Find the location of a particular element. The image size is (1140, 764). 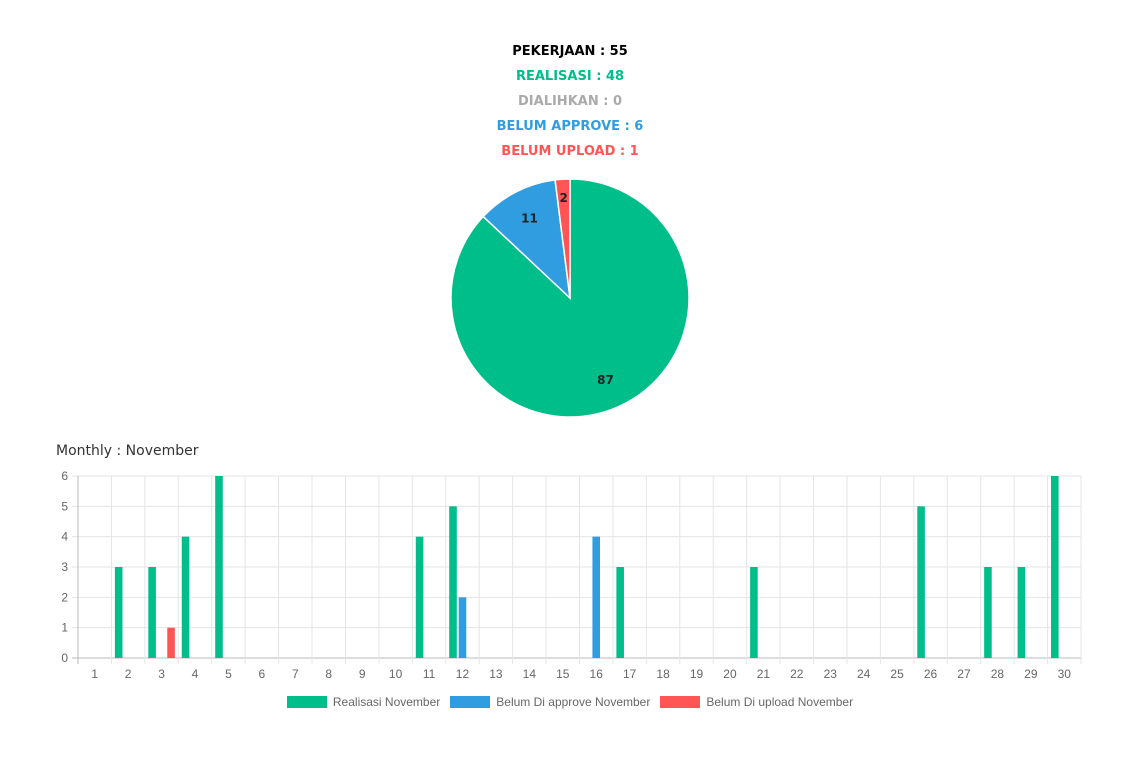

y-tick-label: 4 is located at coordinates (64, 537).